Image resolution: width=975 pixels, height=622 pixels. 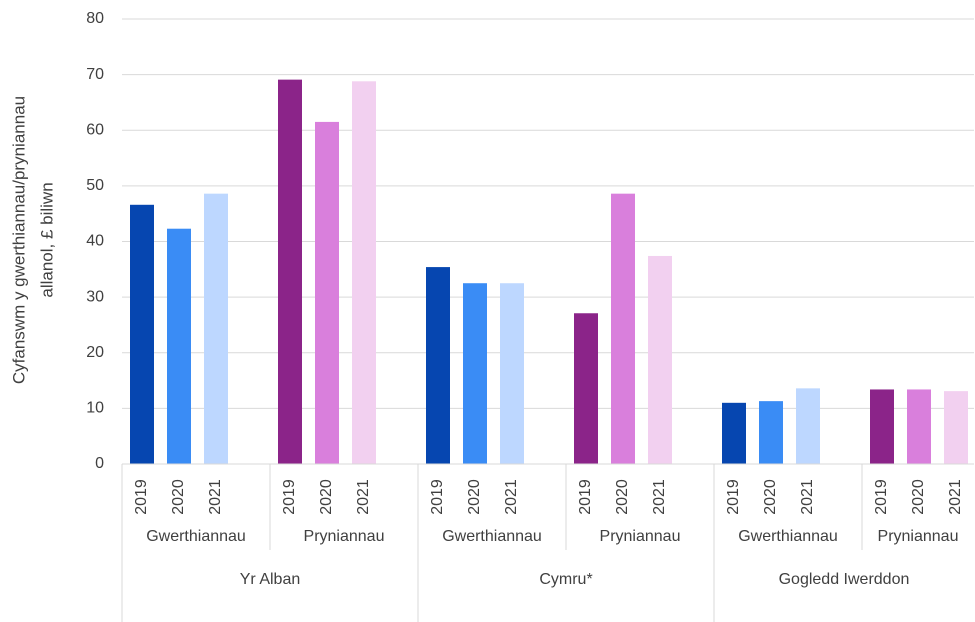 What do you see at coordinates (270, 579) in the screenshot?
I see `region-label: Yr Alban` at bounding box center [270, 579].